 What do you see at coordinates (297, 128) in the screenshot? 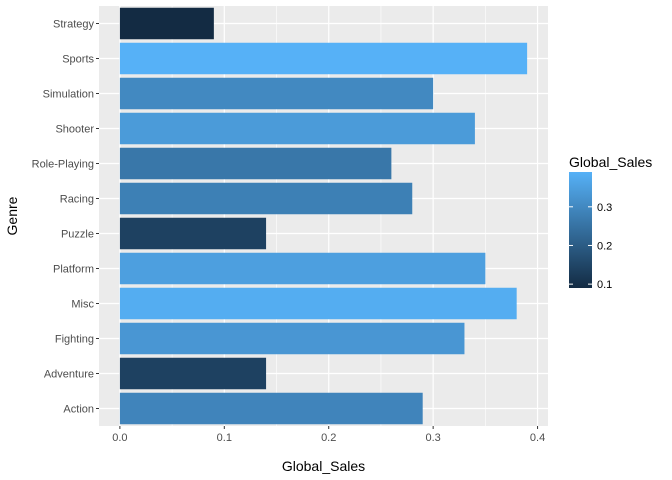
I see `bar-shooter` at bounding box center [297, 128].